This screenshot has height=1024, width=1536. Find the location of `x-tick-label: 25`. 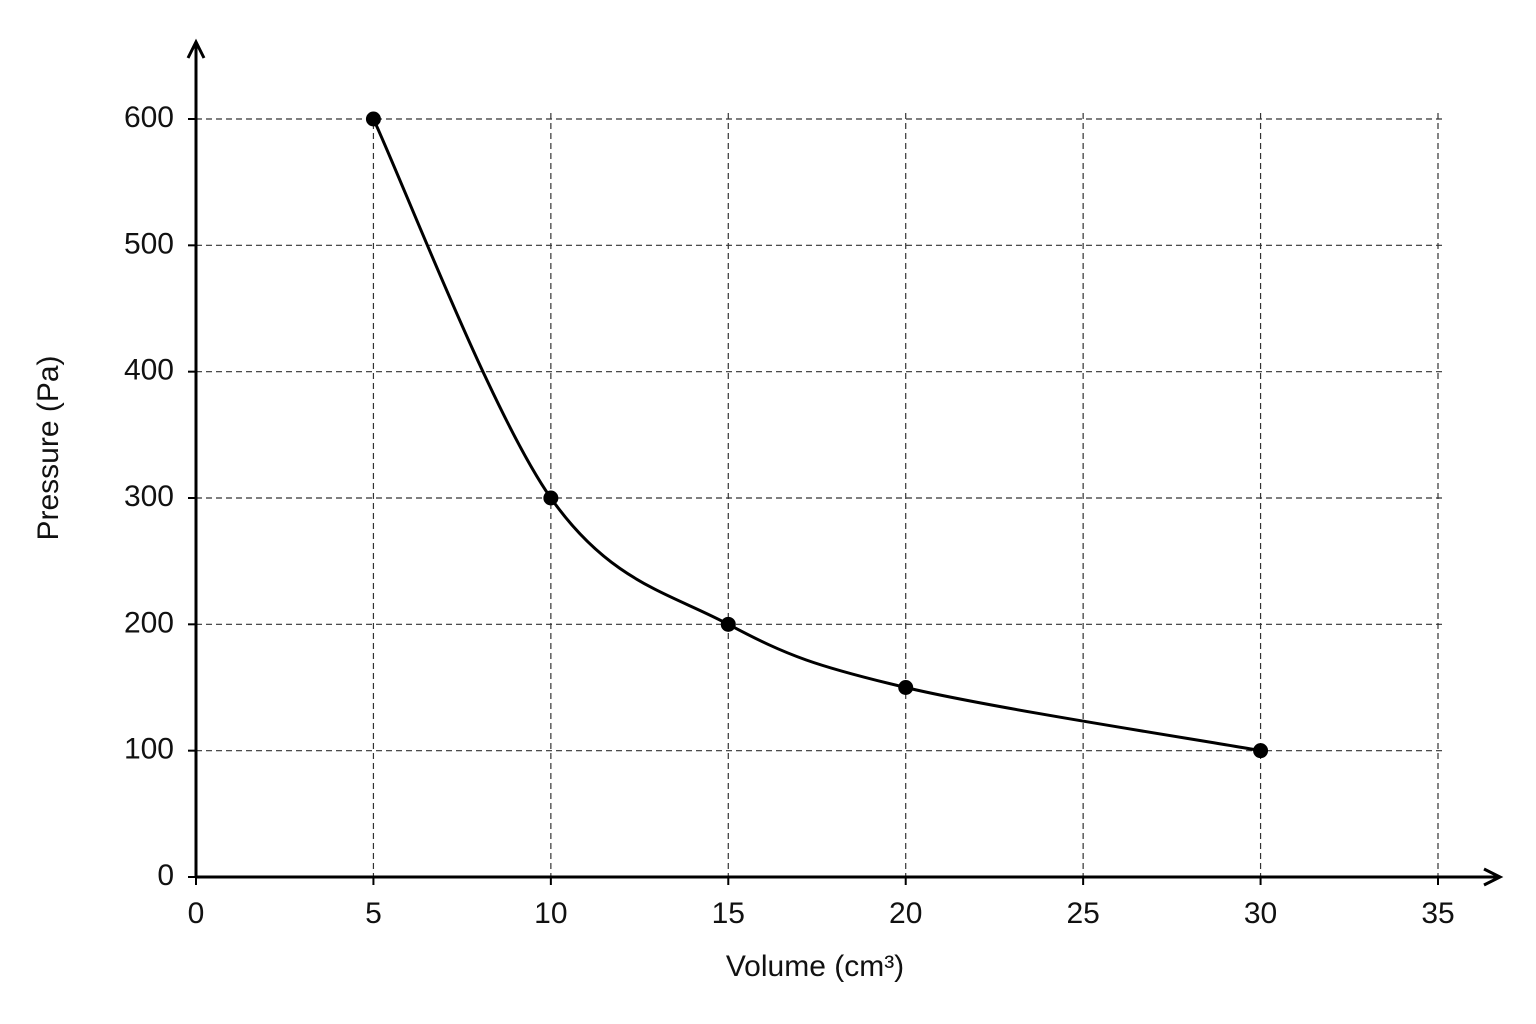

x-tick-label: 25 is located at coordinates (1082, 913).